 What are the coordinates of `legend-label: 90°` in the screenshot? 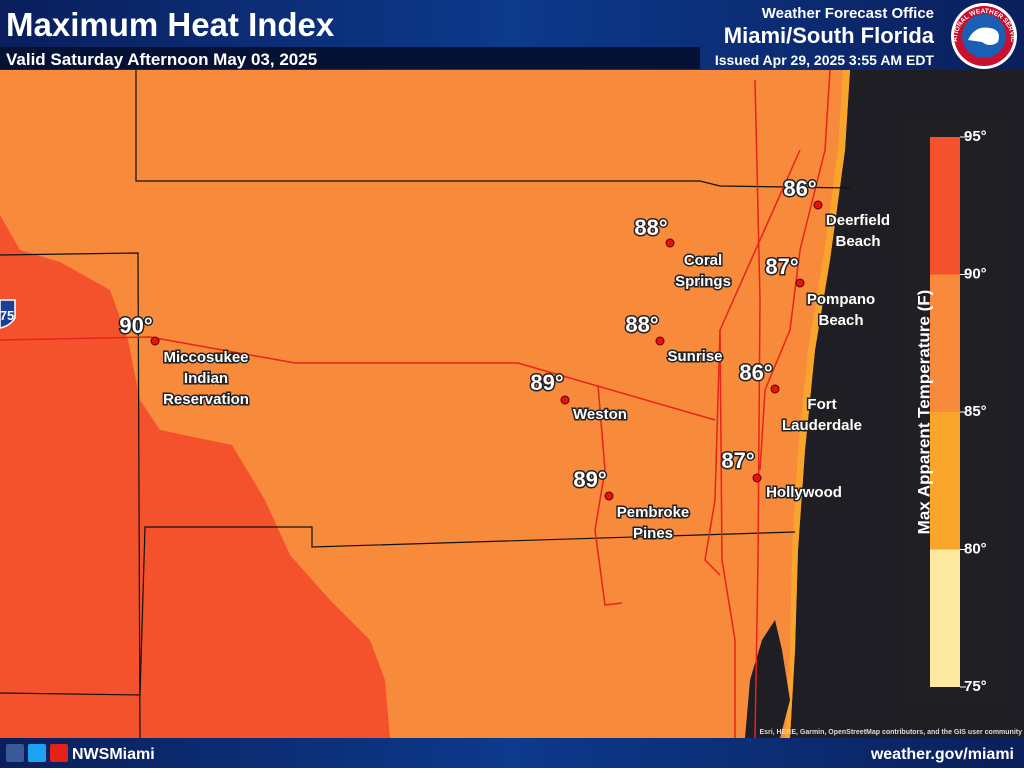 It's located at (975, 273).